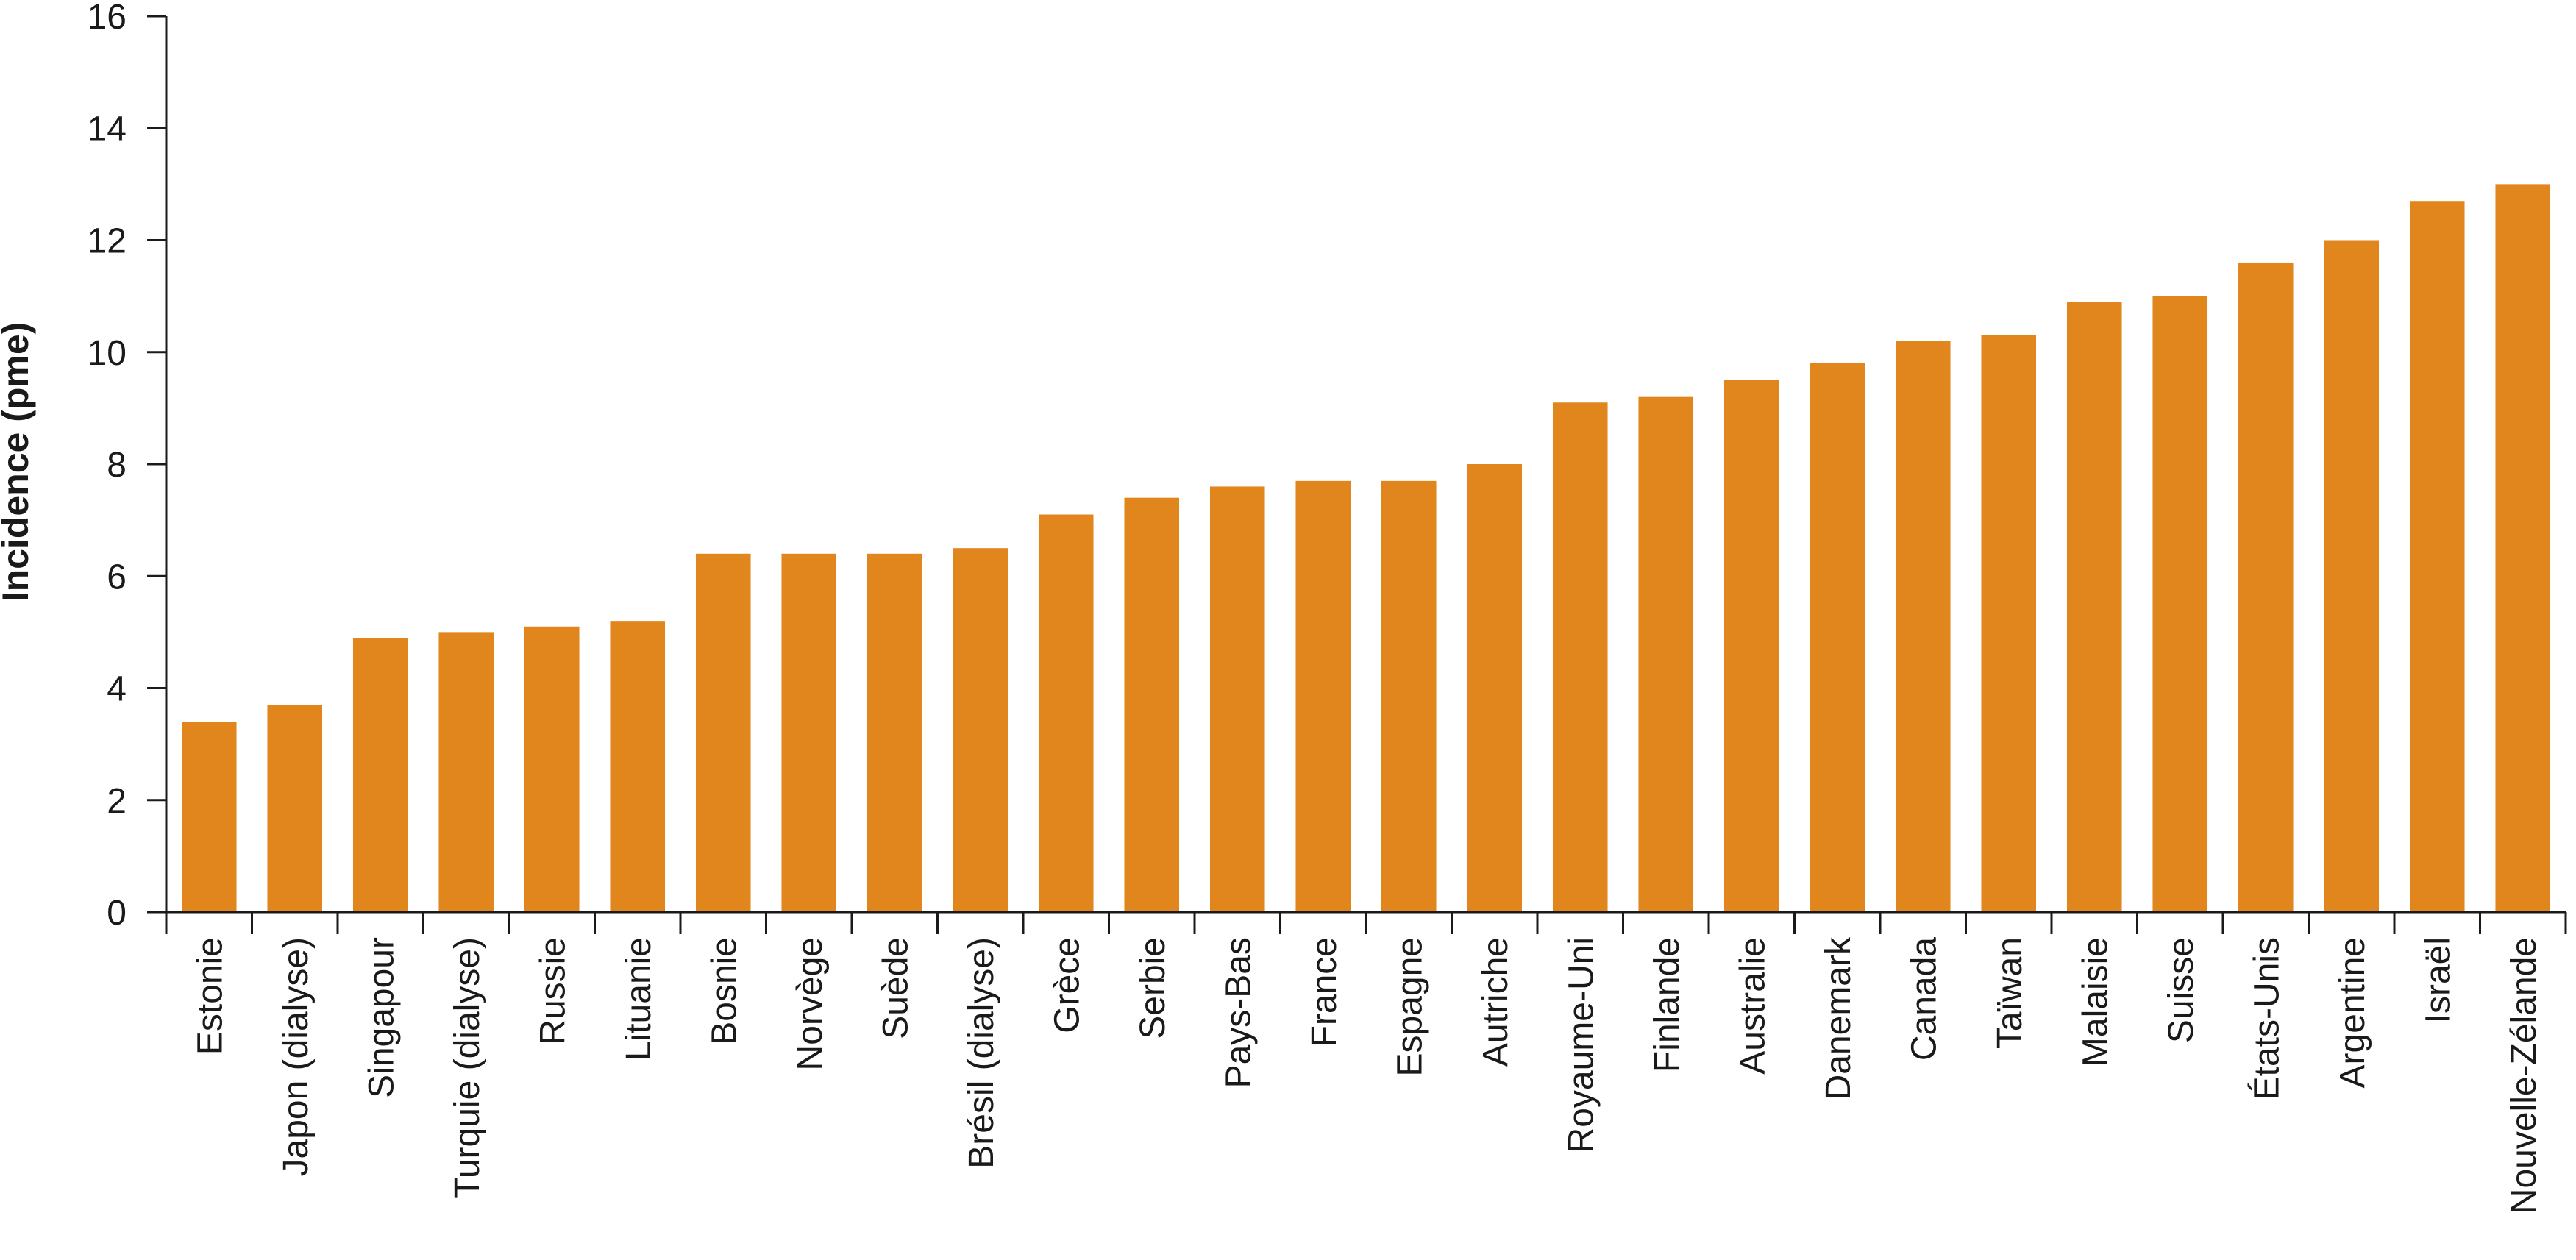 The height and width of the screenshot is (1260, 2576). Describe the element at coordinates (1752, 1006) in the screenshot. I see `x-tick-label: Australie` at that location.